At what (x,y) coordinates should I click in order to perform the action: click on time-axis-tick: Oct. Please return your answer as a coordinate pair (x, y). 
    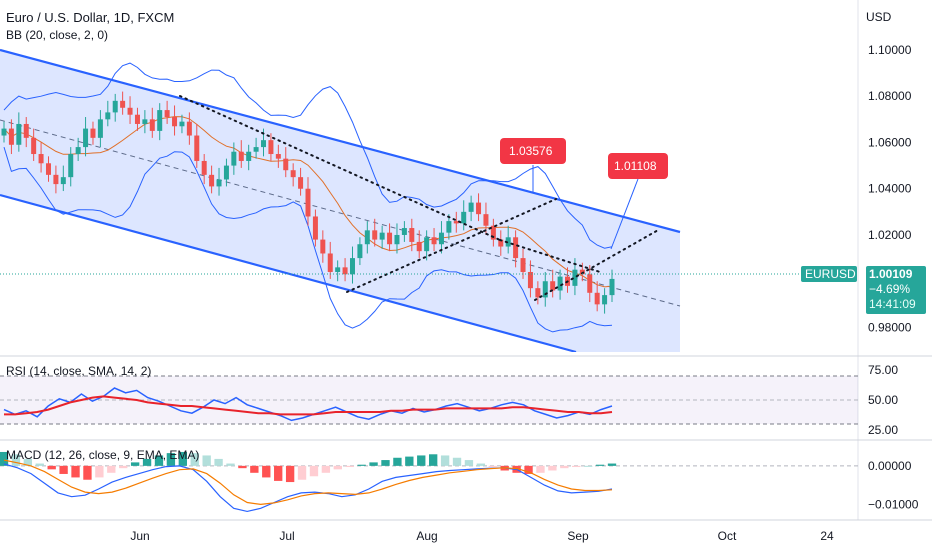
    Looking at the image, I should click on (727, 536).